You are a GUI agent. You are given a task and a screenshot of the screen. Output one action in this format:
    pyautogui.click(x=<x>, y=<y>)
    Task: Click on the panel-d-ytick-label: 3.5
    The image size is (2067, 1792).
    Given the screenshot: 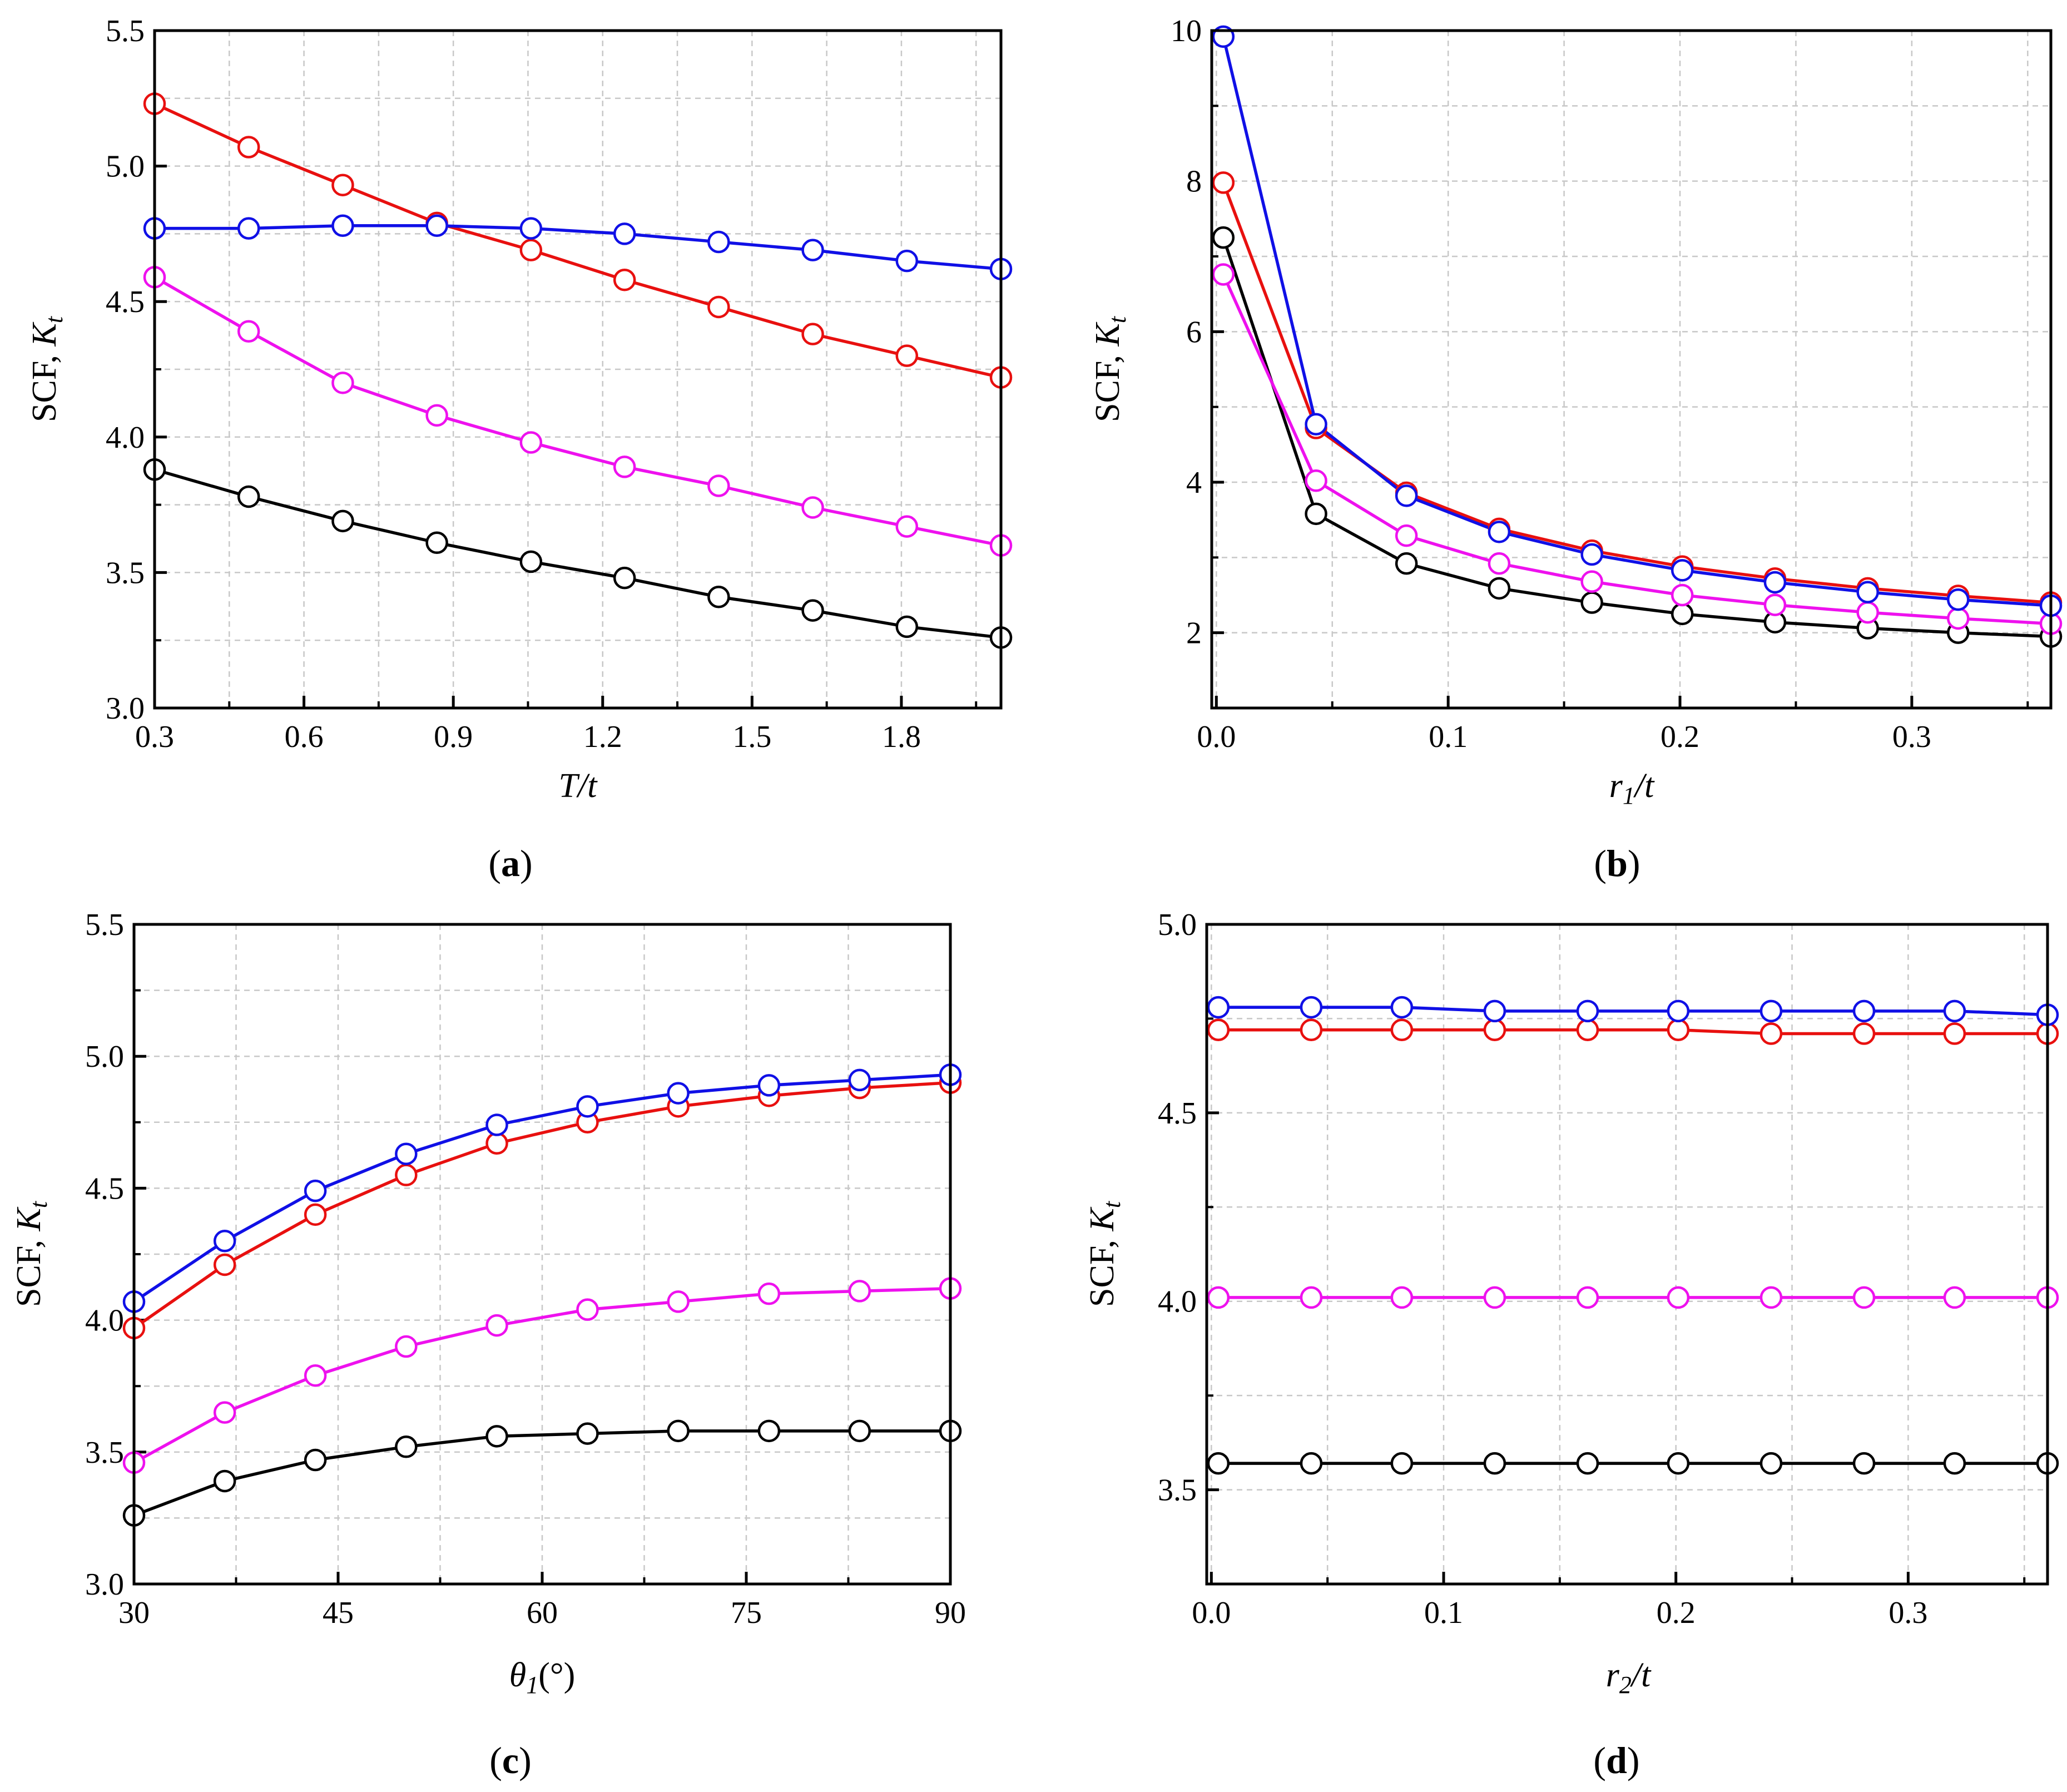 What is the action you would take?
    pyautogui.click(x=1177, y=1490)
    